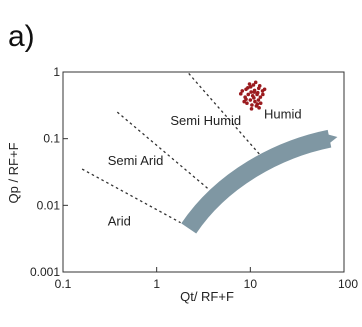 This screenshot has height=327, width=362. Describe the element at coordinates (119, 220) in the screenshot. I see `region-label-arid: Arid` at that location.